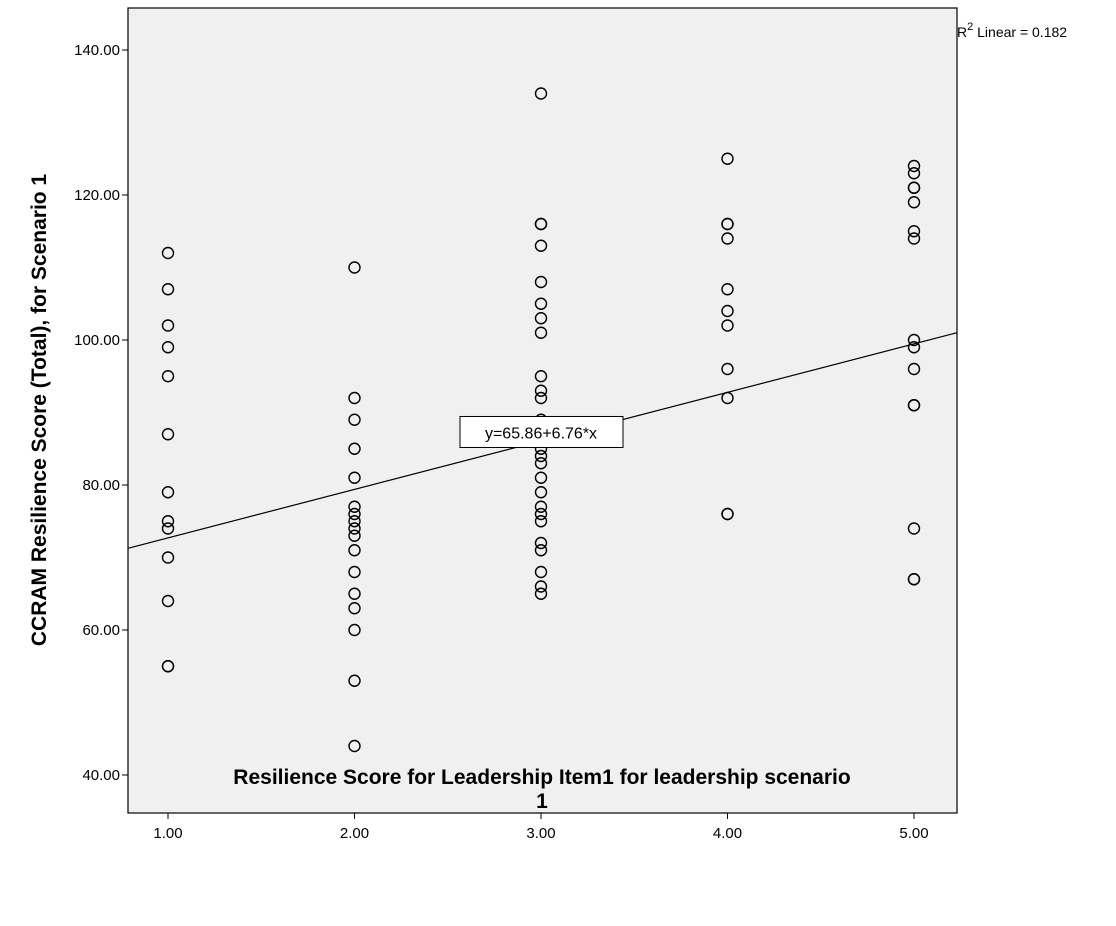  I want to click on y-tick-label: 100.00, so click(97, 340).